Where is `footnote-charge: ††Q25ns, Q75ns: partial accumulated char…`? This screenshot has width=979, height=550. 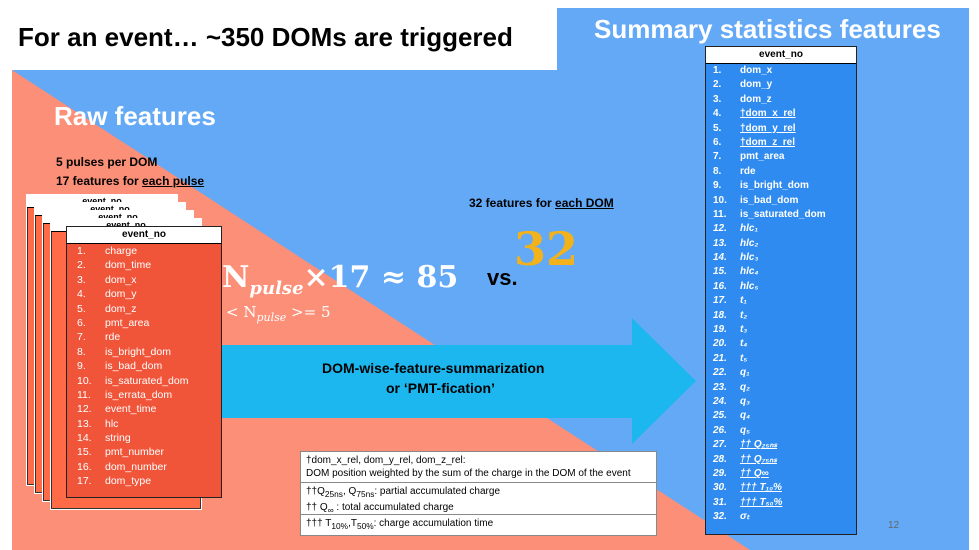 footnote-charge: ††Q25ns, Q75ns: partial accumulated char… is located at coordinates (478, 501).